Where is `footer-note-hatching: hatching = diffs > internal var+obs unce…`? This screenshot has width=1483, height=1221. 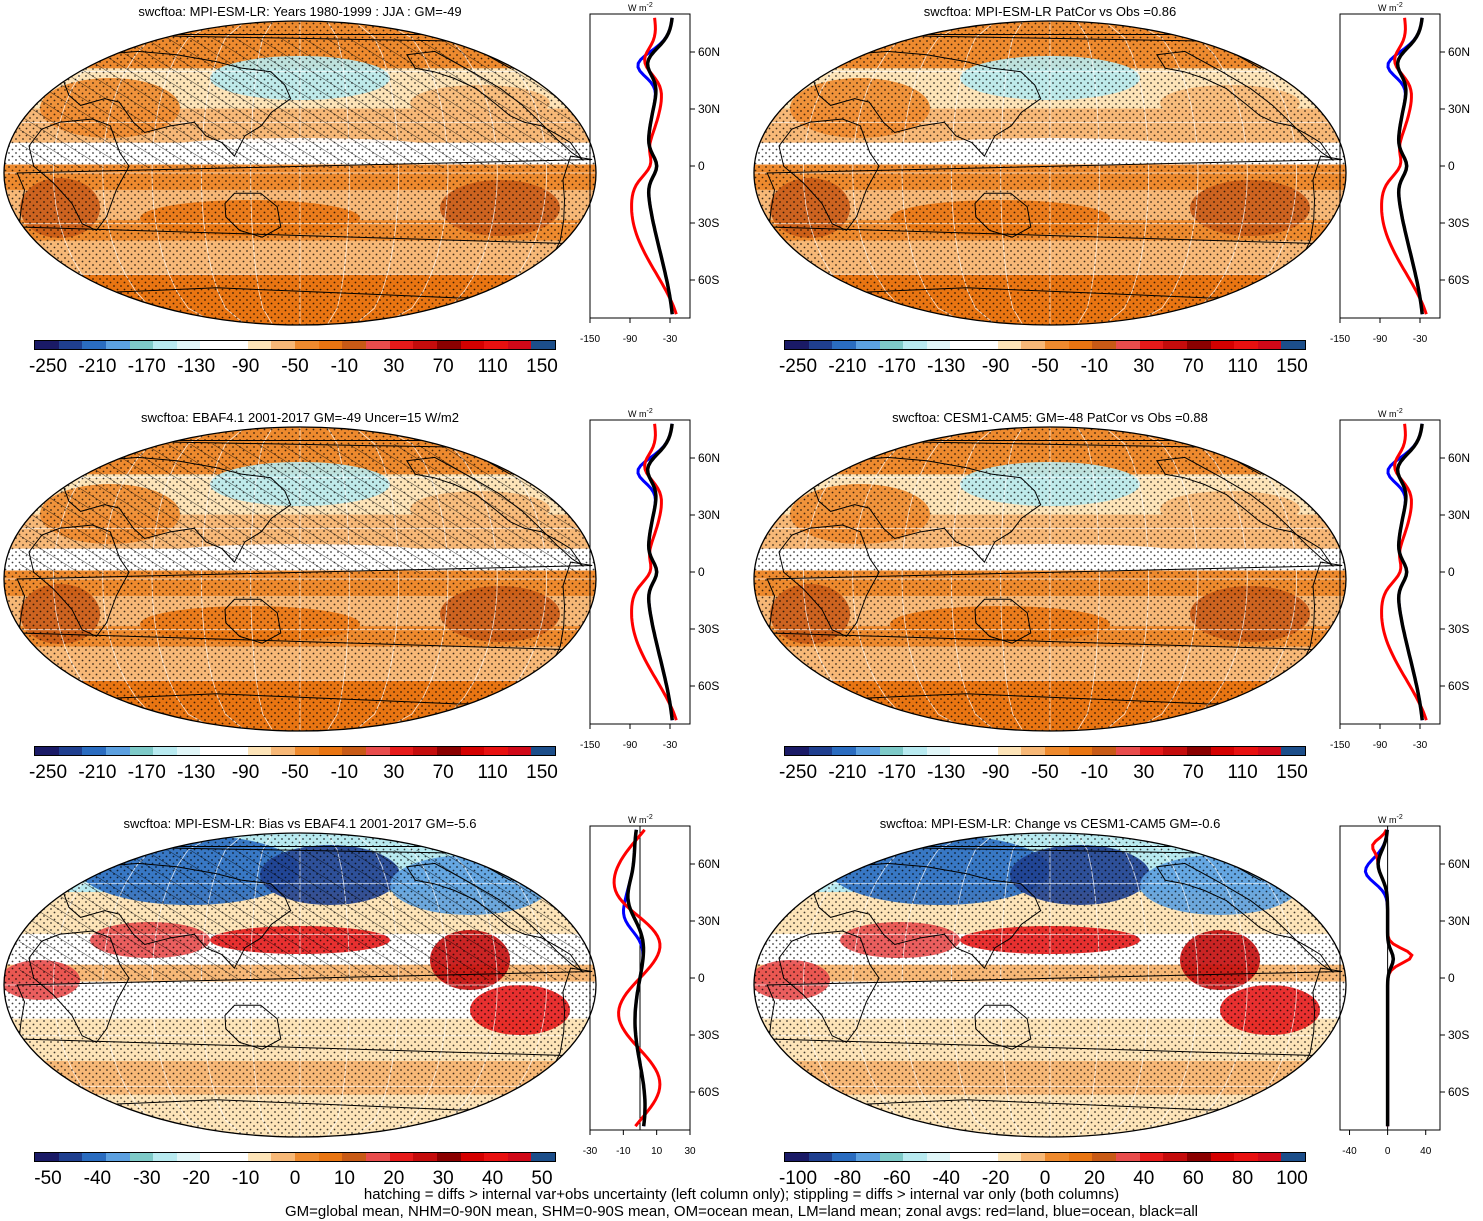 footer-note-hatching: hatching = diffs > internal var+obs unce… is located at coordinates (741, 1194).